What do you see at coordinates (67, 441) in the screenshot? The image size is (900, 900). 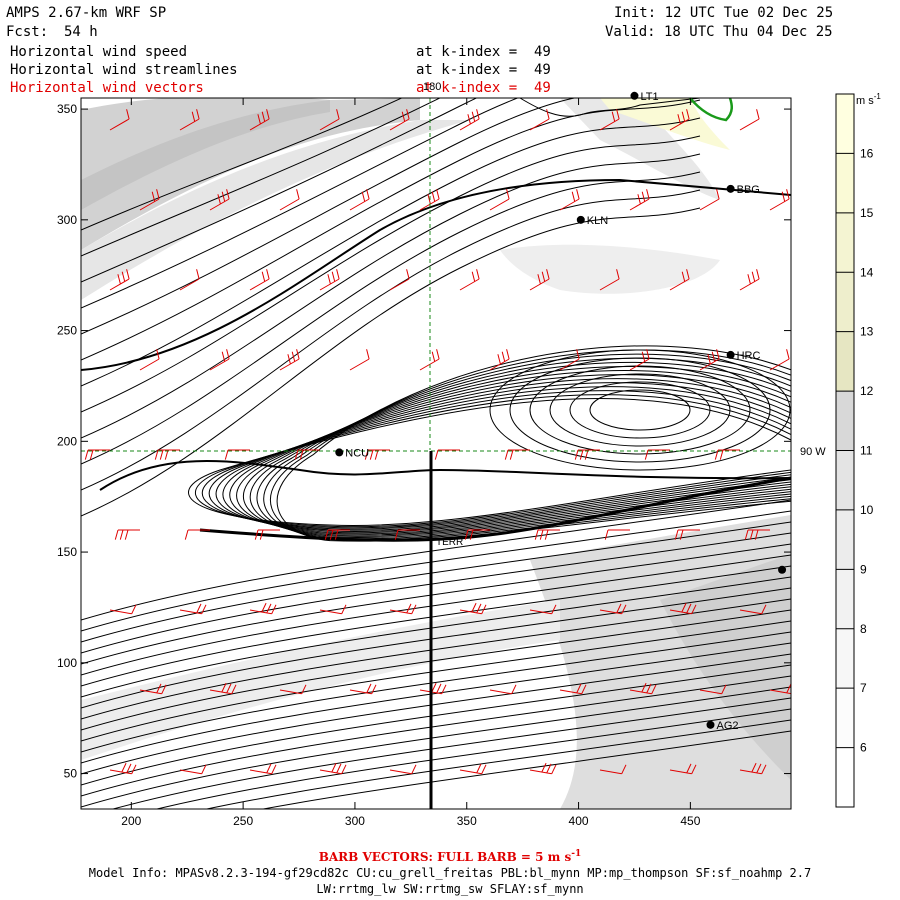 I see `y-tick-label: 200` at bounding box center [67, 441].